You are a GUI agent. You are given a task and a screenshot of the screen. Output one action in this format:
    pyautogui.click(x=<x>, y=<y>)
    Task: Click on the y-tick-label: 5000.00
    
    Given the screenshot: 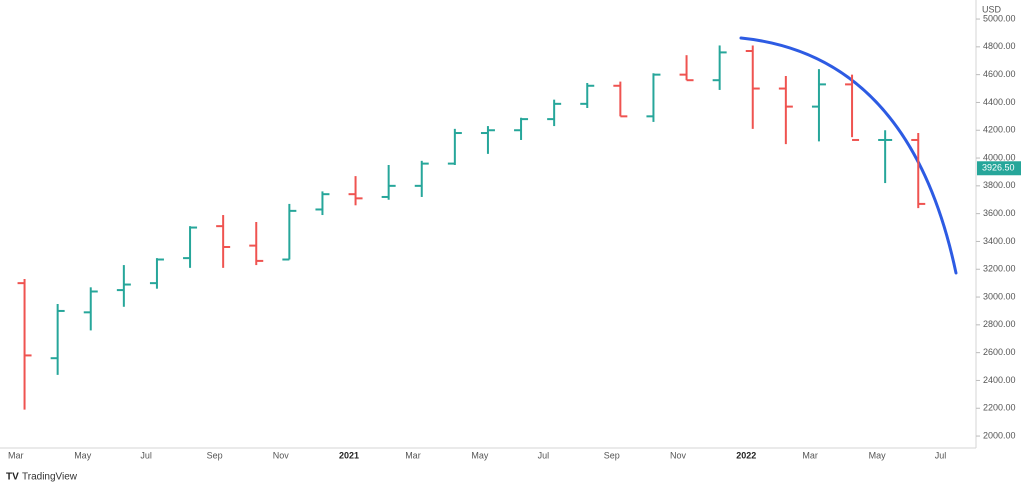 What is the action you would take?
    pyautogui.click(x=999, y=18)
    